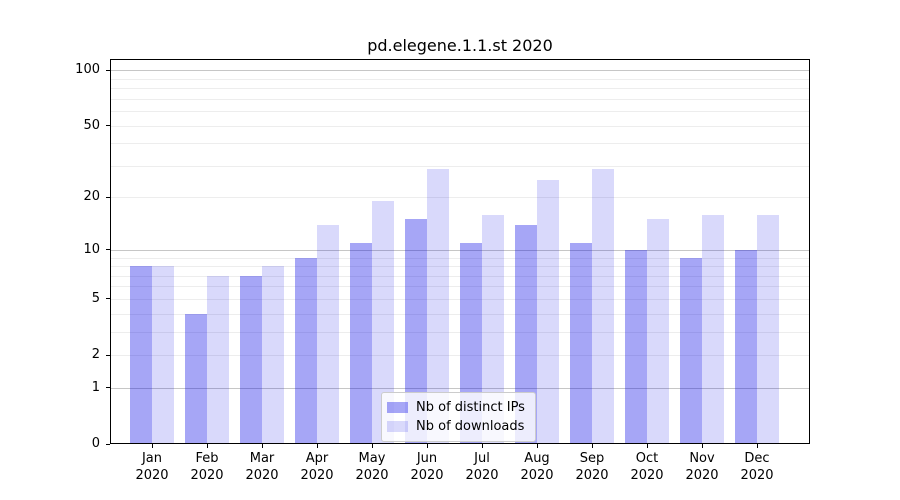 The height and width of the screenshot is (500, 900). I want to click on bar-downloads-dec, so click(768, 329).